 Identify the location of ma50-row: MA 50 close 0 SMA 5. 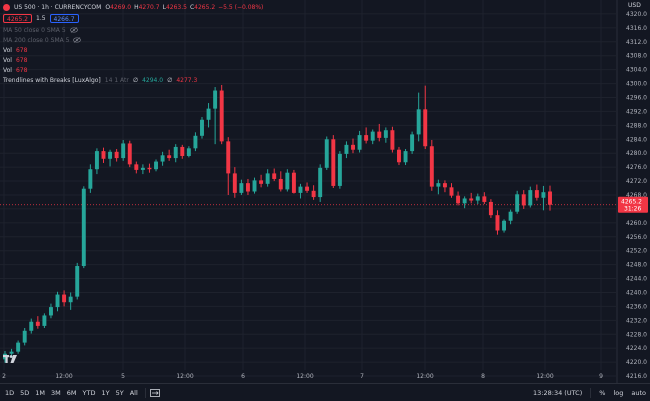
(134, 30).